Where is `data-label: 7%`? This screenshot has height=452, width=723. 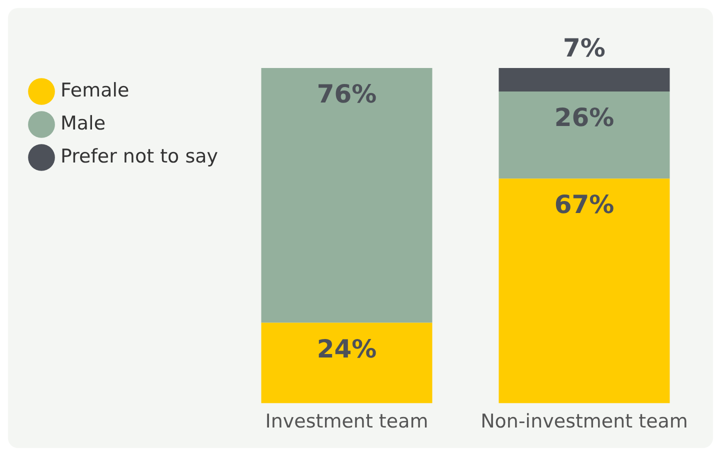
data-label: 7% is located at coordinates (584, 48).